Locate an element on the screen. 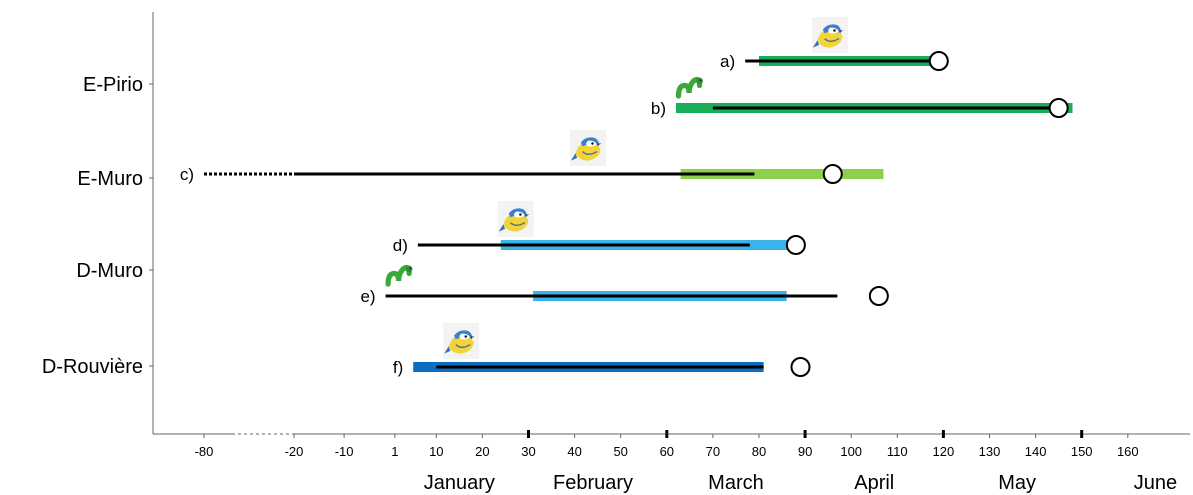  x-tick-label: 60 is located at coordinates (667, 451).